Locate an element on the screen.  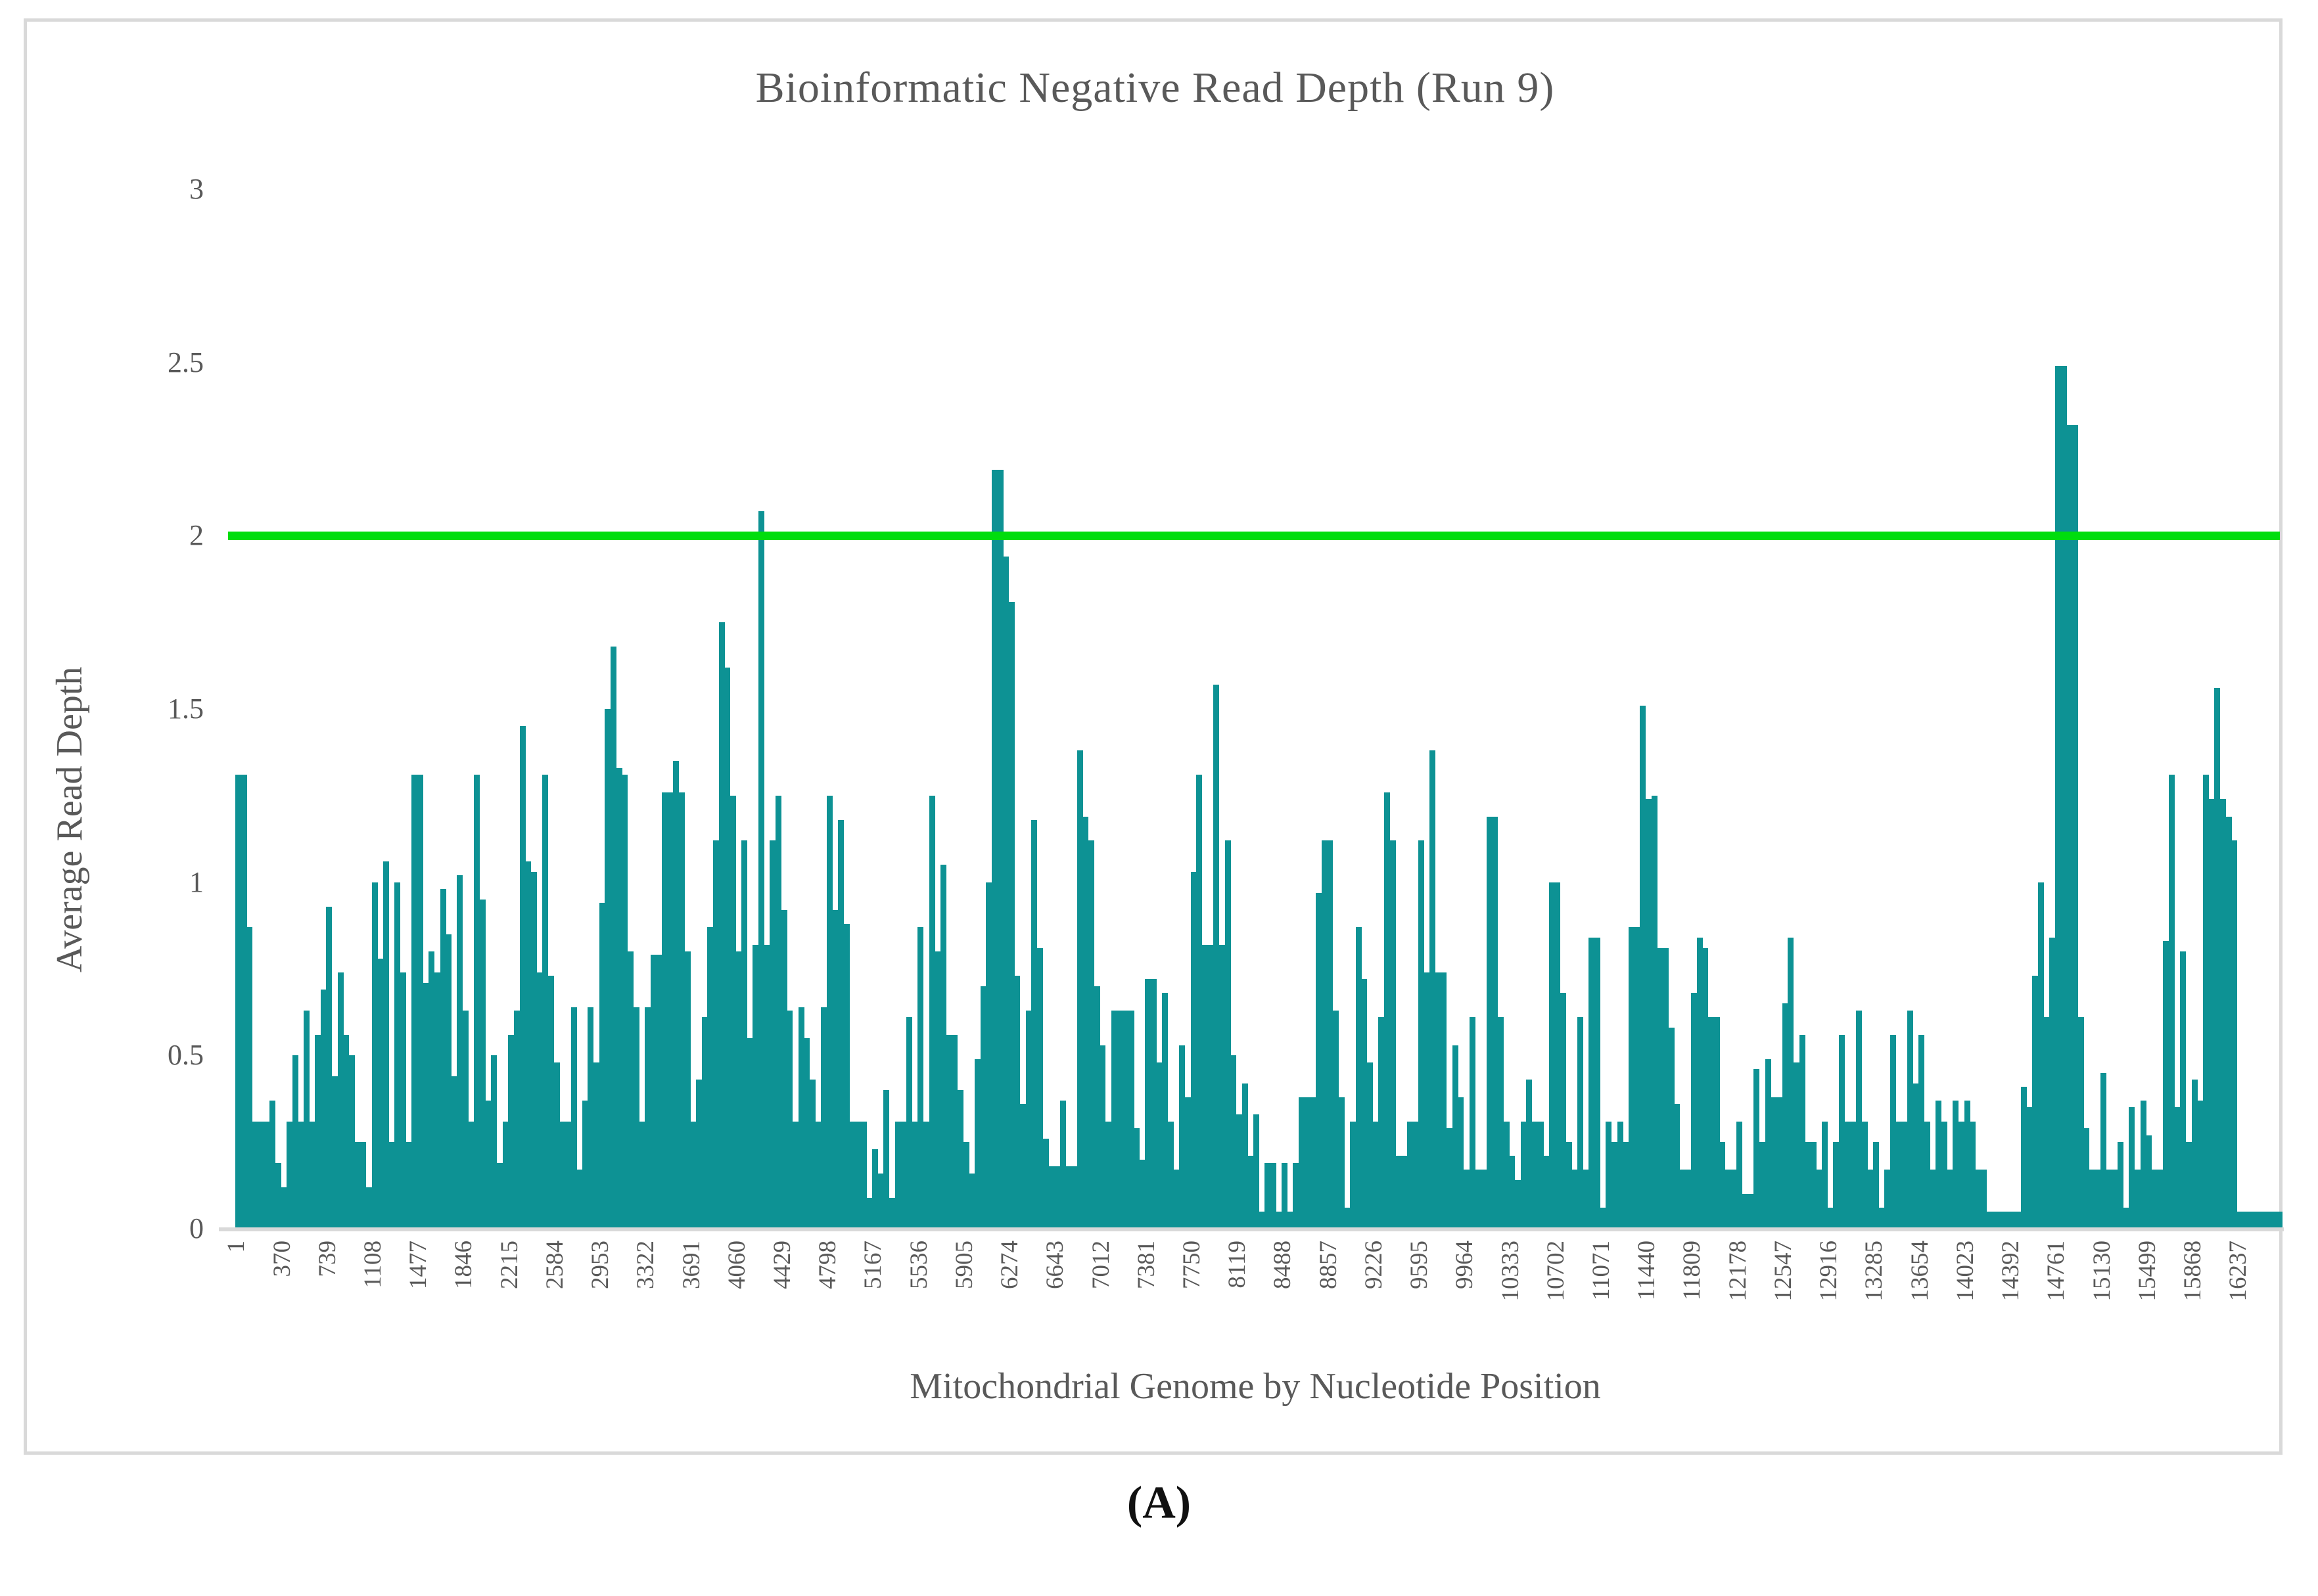
x-axis-line is located at coordinates (1252, 1229).